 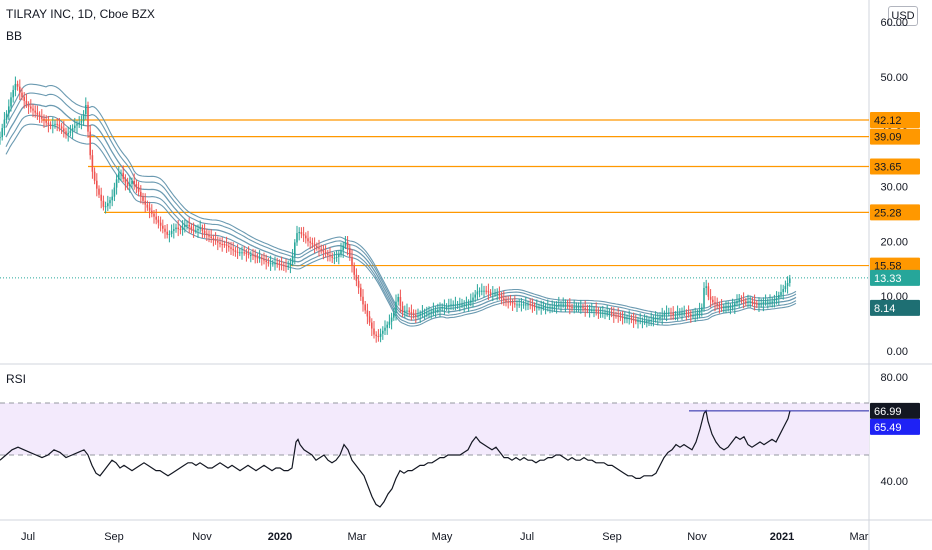 I want to click on level-price-label: 33.65, so click(x=888, y=167).